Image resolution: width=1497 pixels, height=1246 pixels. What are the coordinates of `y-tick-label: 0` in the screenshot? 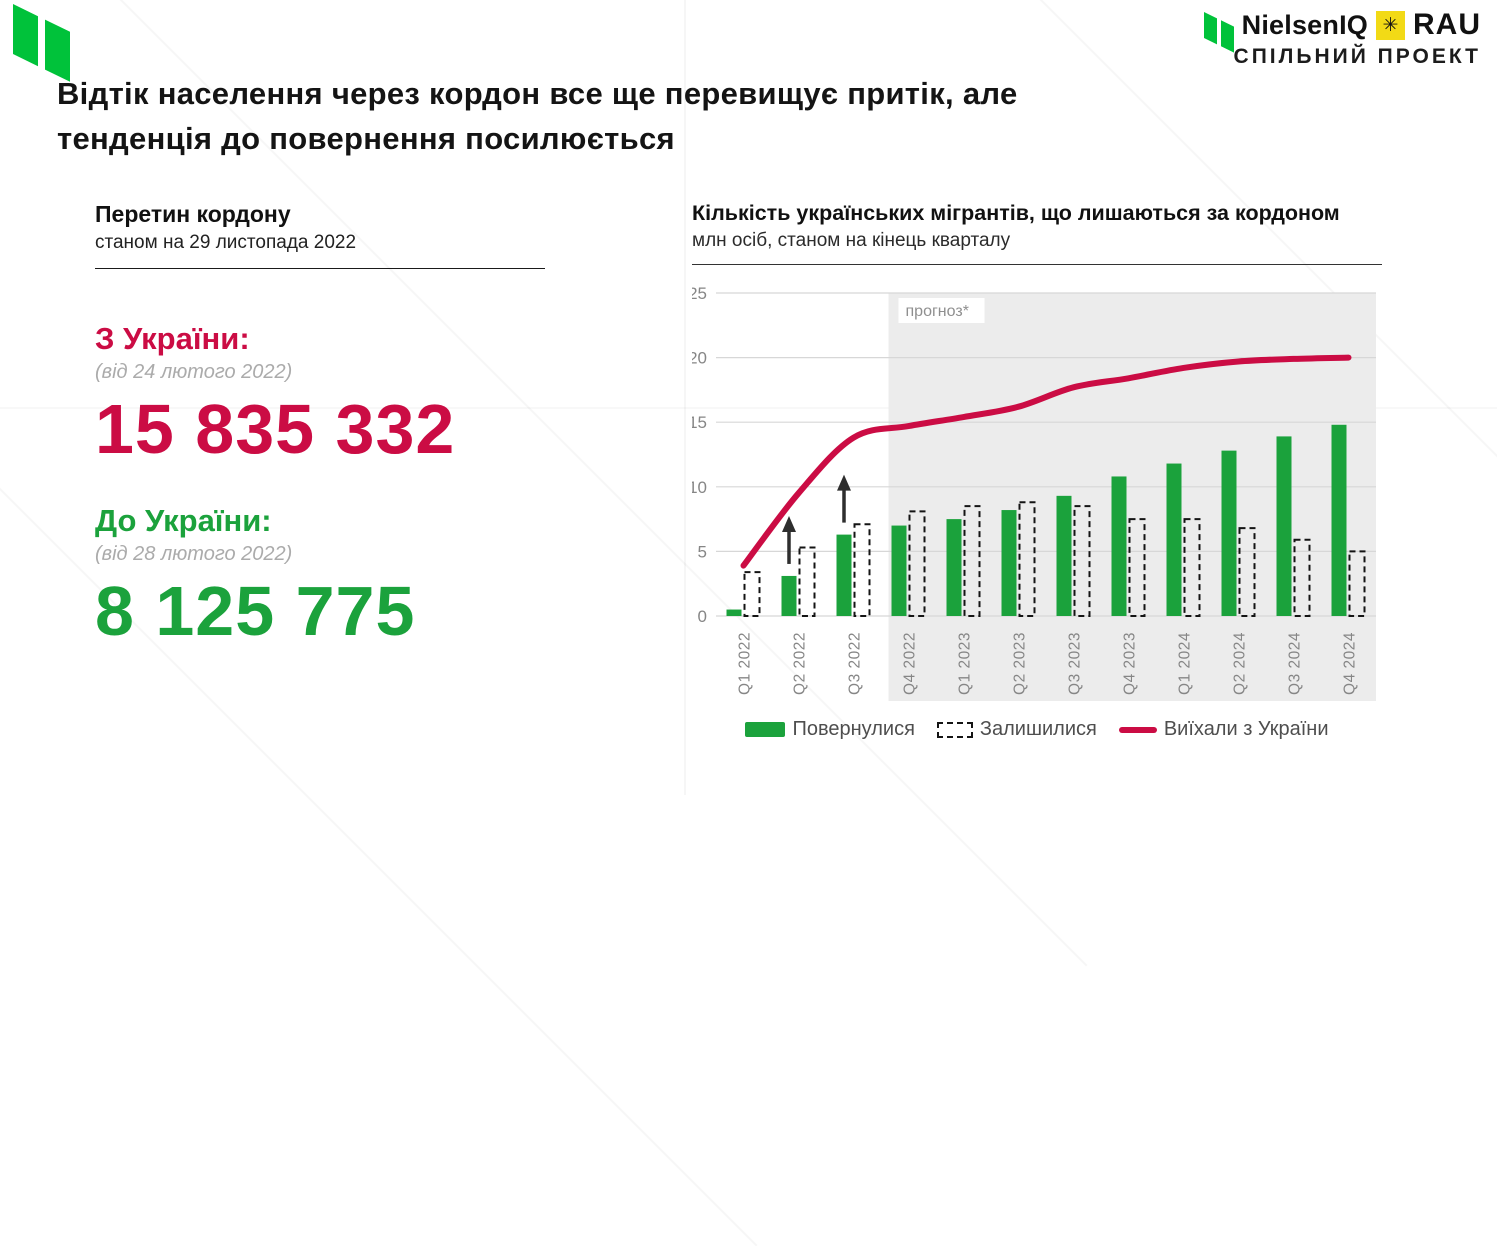 It's located at (702, 616).